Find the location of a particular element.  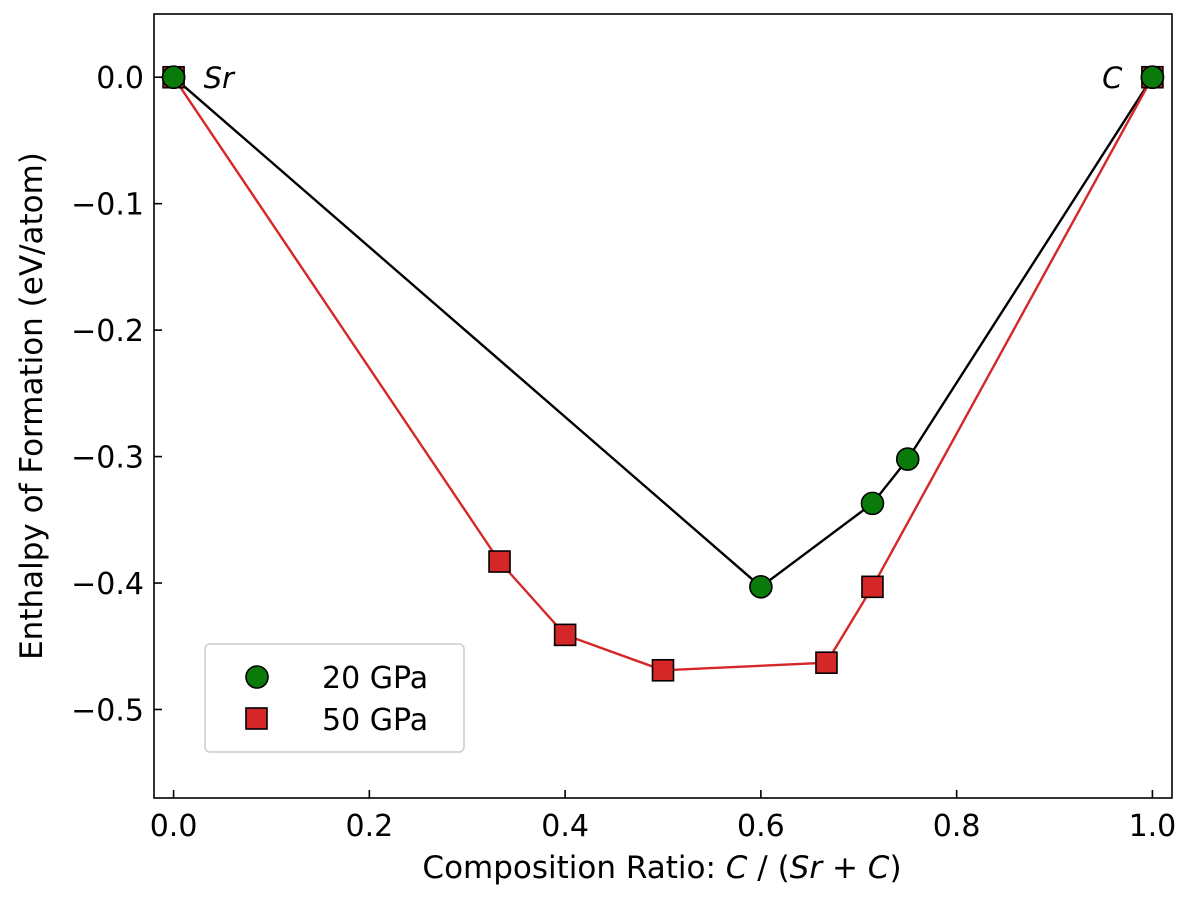

x-tick-label: 0.6 is located at coordinates (761, 826).